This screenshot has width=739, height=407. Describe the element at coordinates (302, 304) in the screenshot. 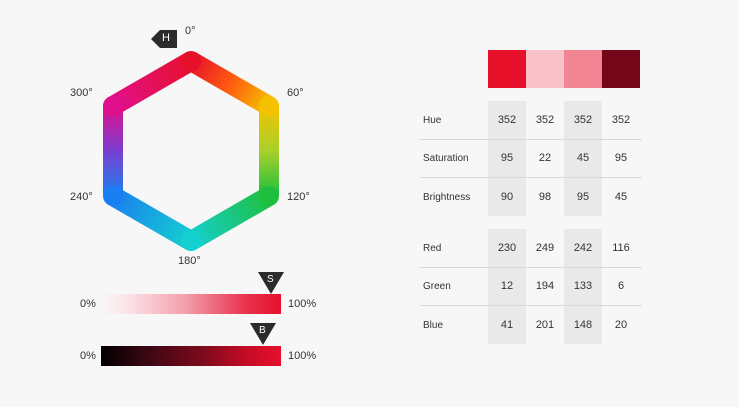

I see `saturation-max-label: 100%` at that location.